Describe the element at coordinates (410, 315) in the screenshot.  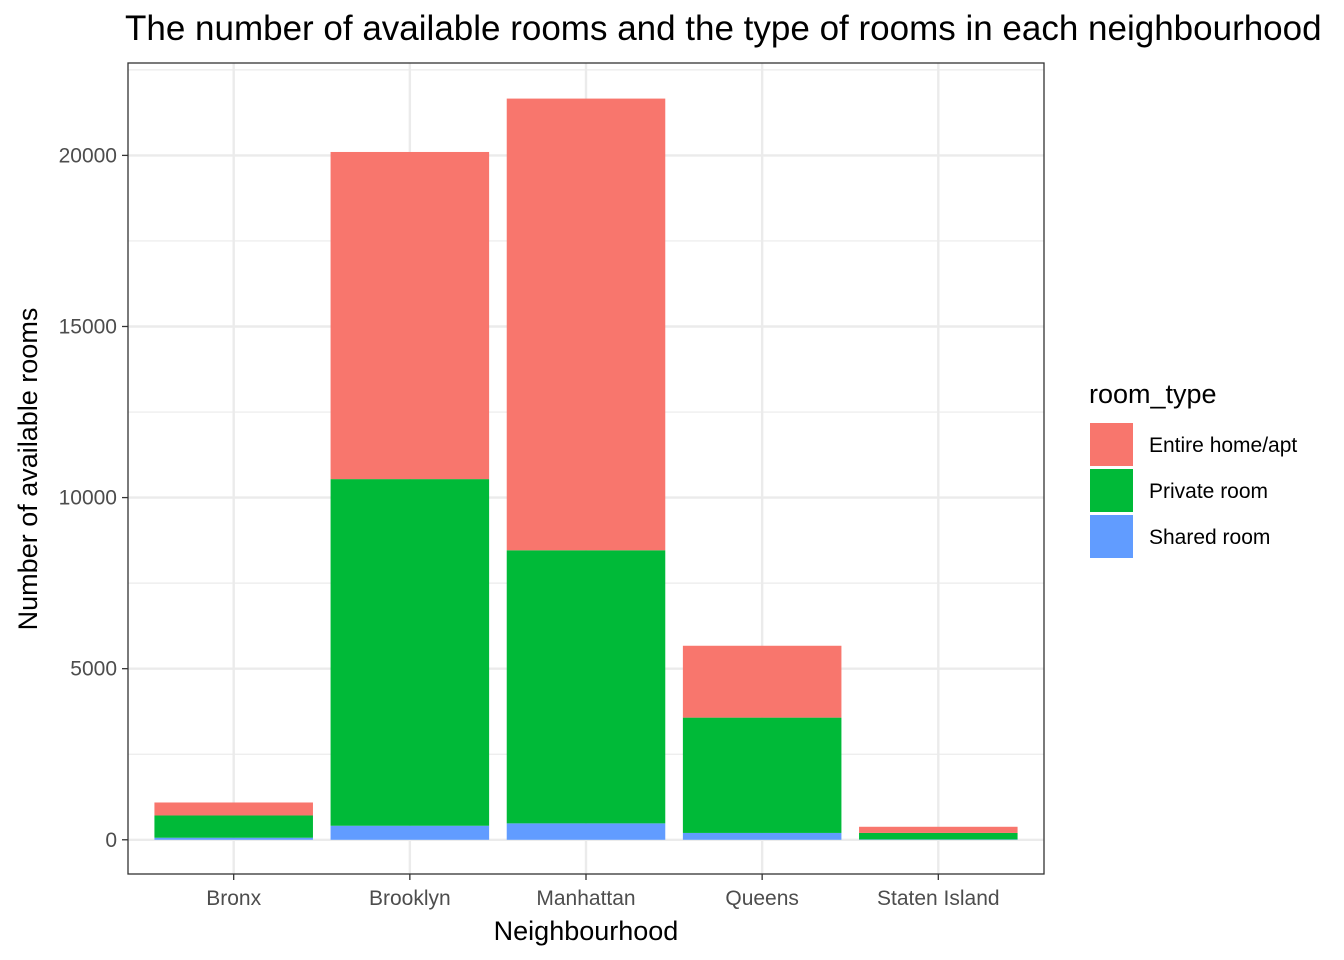
I see `bar-brooklyn-entire-home-apt` at that location.